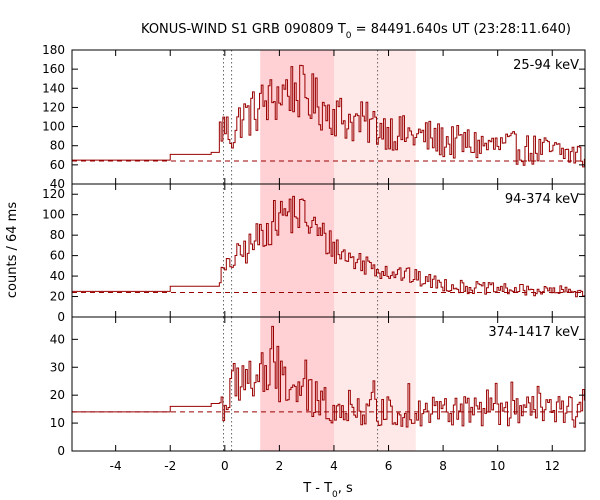 The width and height of the screenshot is (600, 500). Describe the element at coordinates (389, 466) in the screenshot. I see `x-tick-label: 6` at that location.